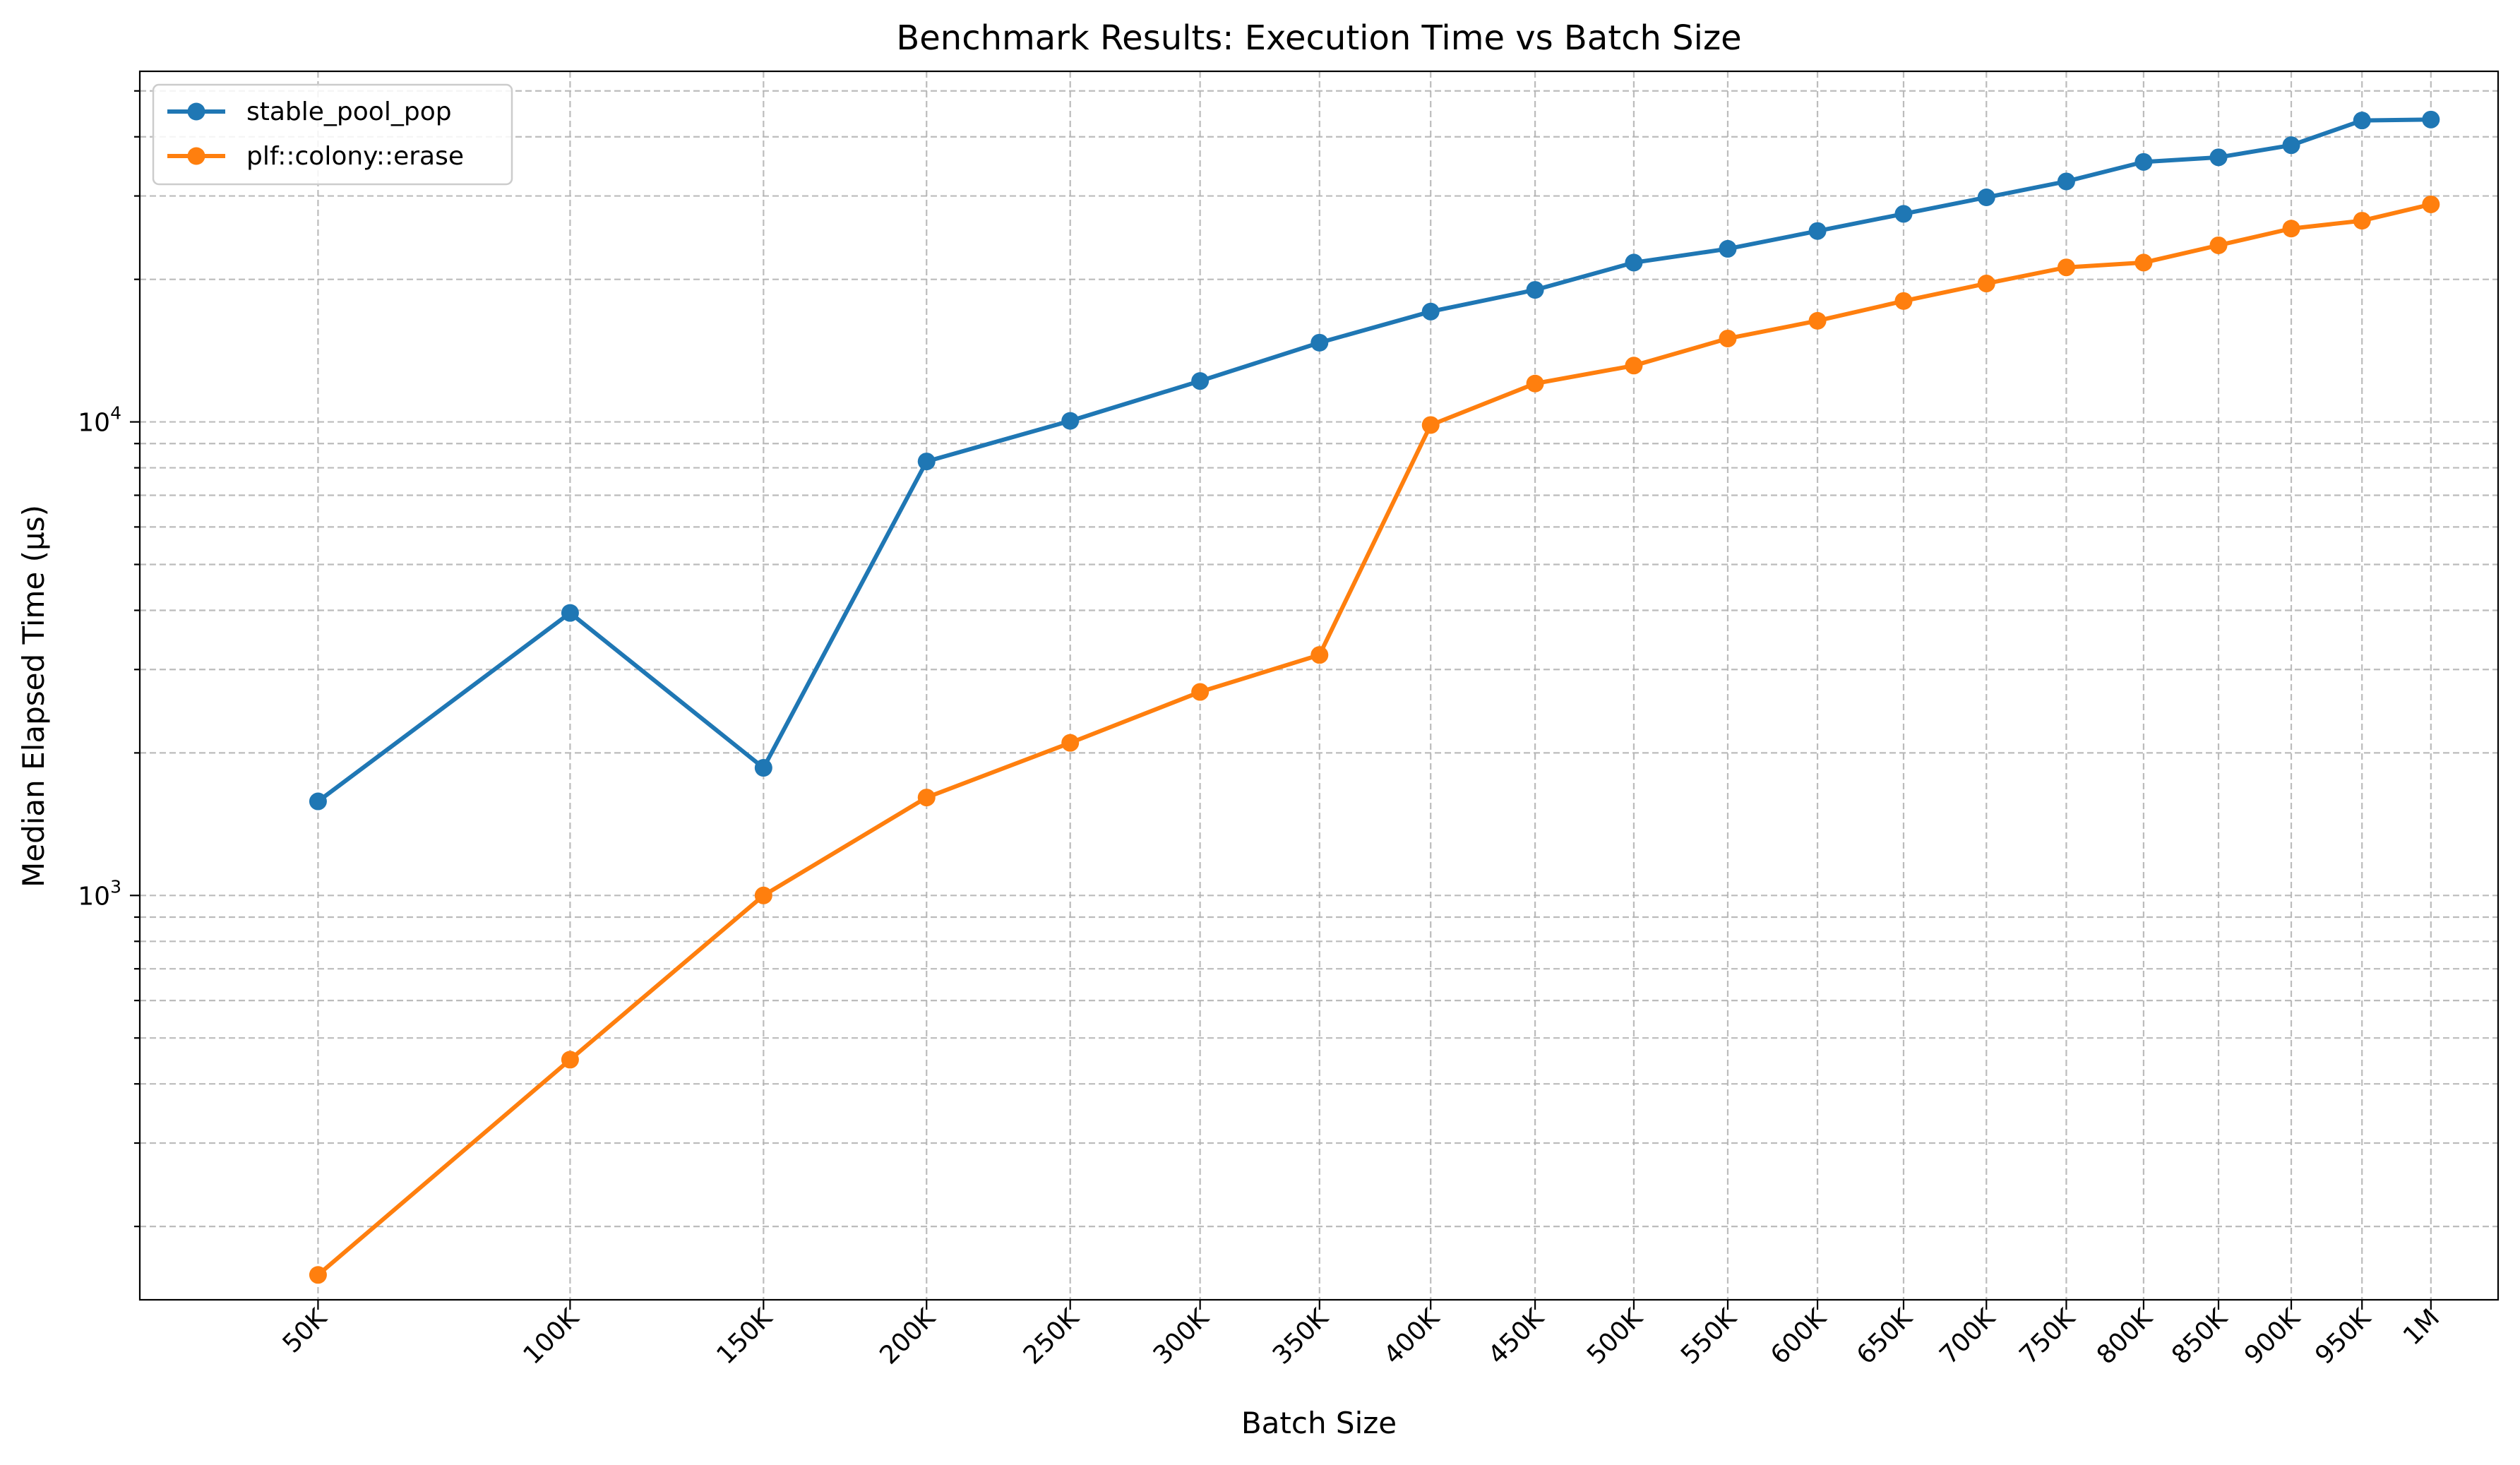 The image size is (2520, 1465). Describe the element at coordinates (349, 111) in the screenshot. I see `legend-label: stable_pool_pop` at that location.